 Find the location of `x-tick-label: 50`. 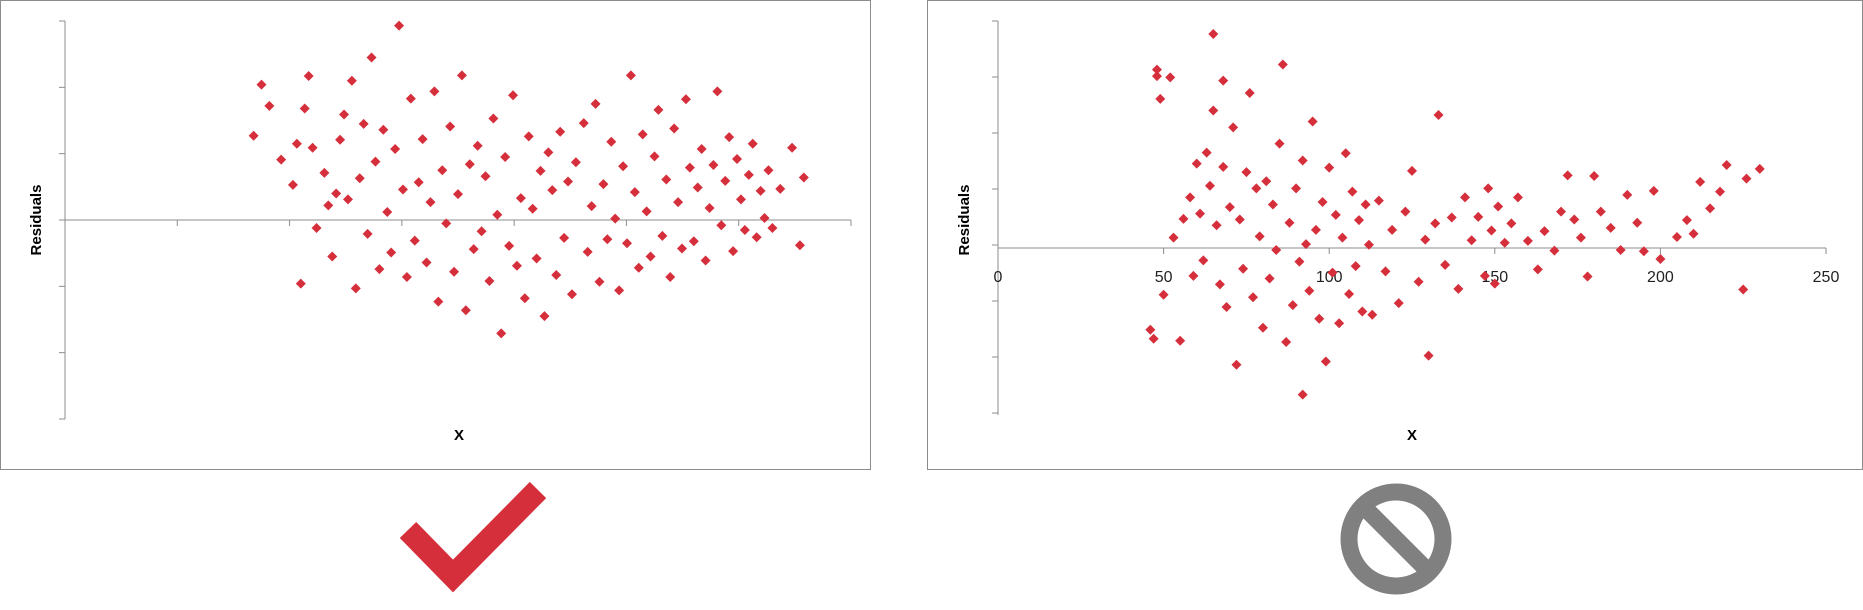

x-tick-label: 50 is located at coordinates (1164, 277).